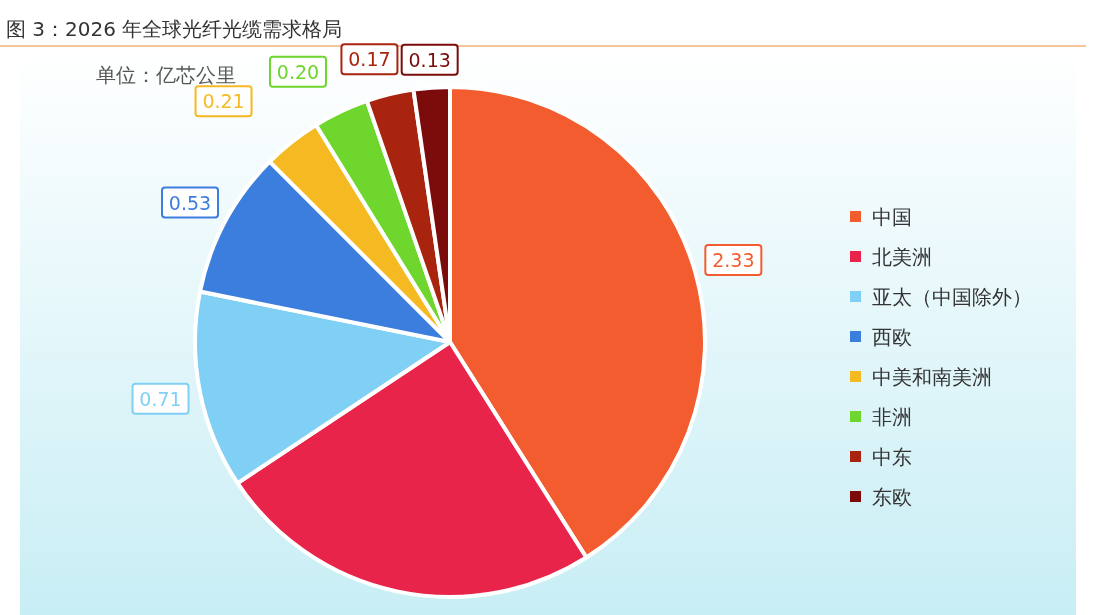 Image resolution: width=1096 pixels, height=615 pixels. Describe the element at coordinates (902, 257) in the screenshot. I see `legend-label: 北美洲` at that location.